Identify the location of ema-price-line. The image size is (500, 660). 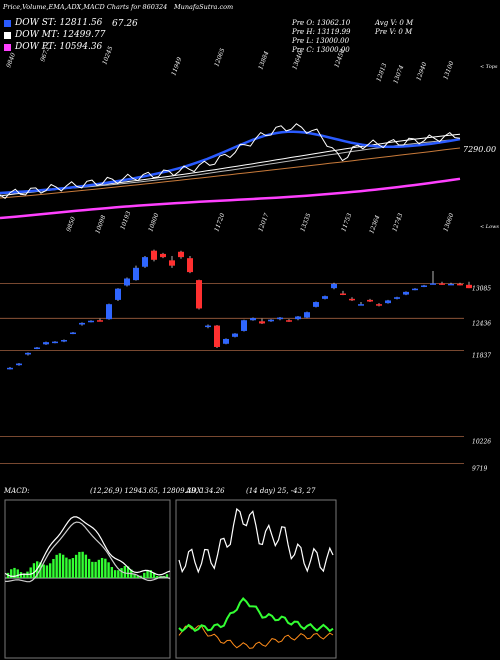
(230, 161).